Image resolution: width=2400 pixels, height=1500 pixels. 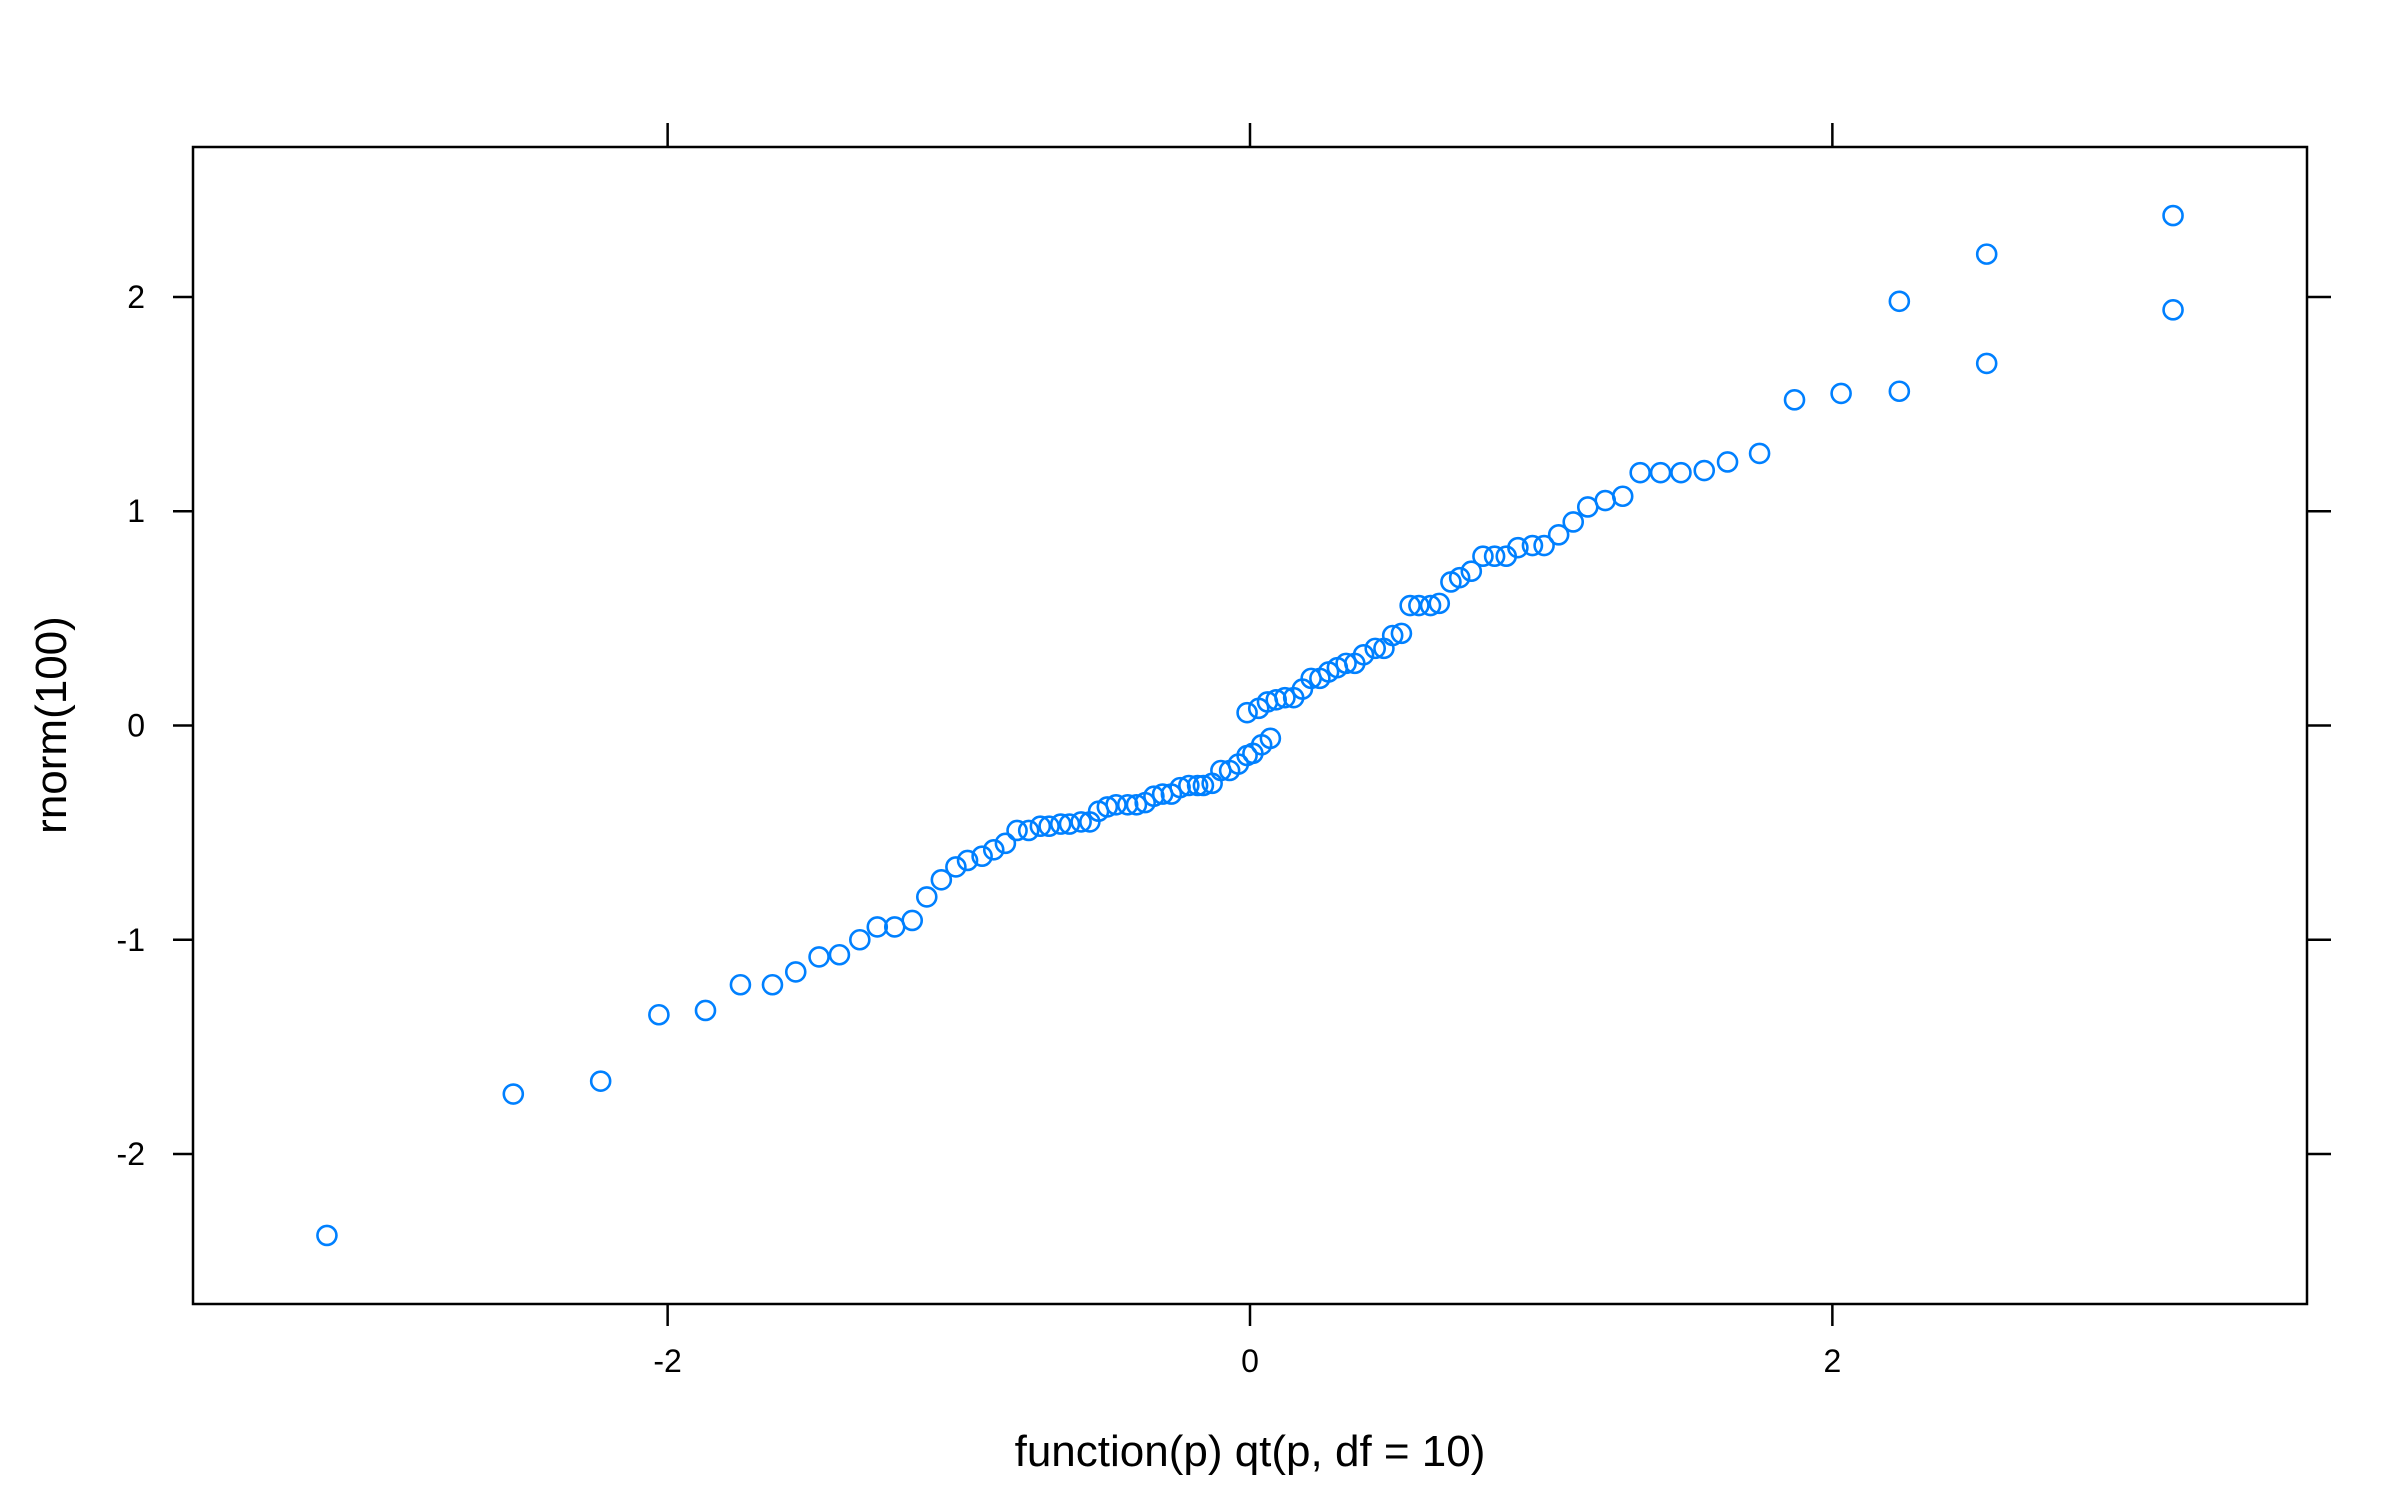 What do you see at coordinates (1250, 1451) in the screenshot?
I see `x-axis-title: function(p) qt(p, df = 10)` at bounding box center [1250, 1451].